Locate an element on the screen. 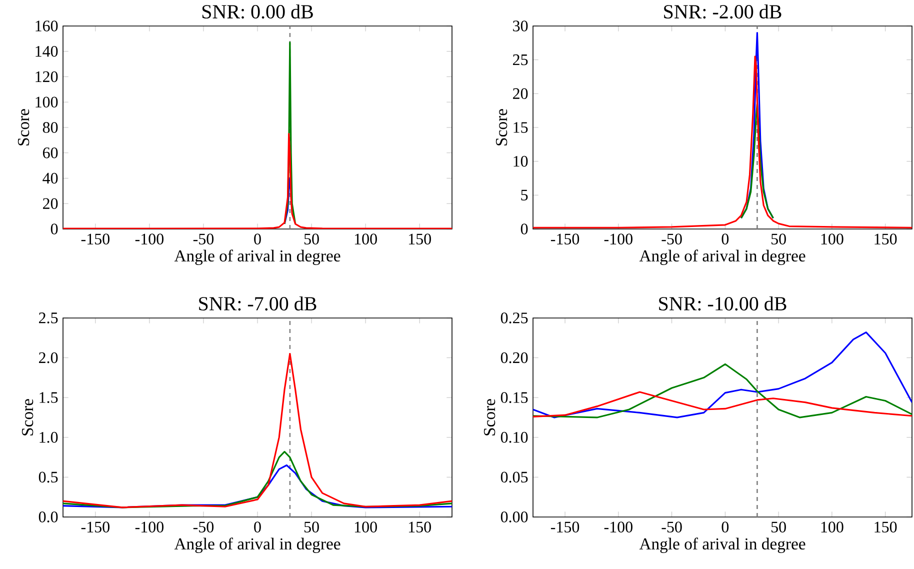 This screenshot has width=914, height=569. y-tick-label: 10 is located at coordinates (521, 161).